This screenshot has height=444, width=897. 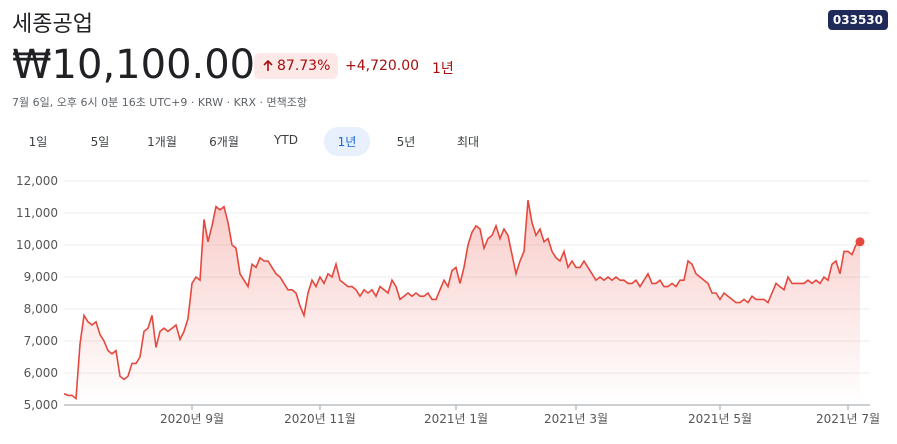 What do you see at coordinates (41, 309) in the screenshot?
I see `y-tick-label: 8,000` at bounding box center [41, 309].